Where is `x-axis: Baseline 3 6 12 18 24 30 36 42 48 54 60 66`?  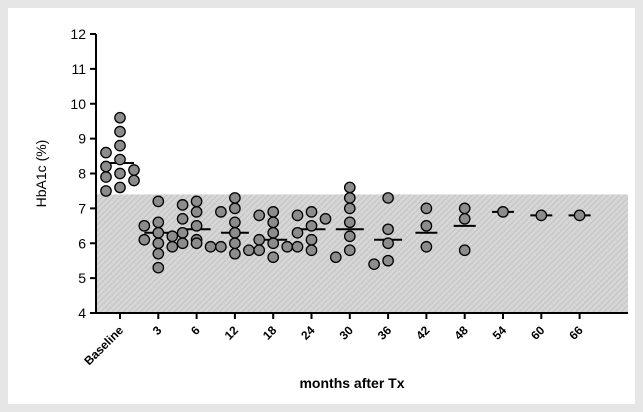 x-axis: Baseline 3 6 12 18 24 30 36 42 48 54 60 66 is located at coordinates (354, 340).